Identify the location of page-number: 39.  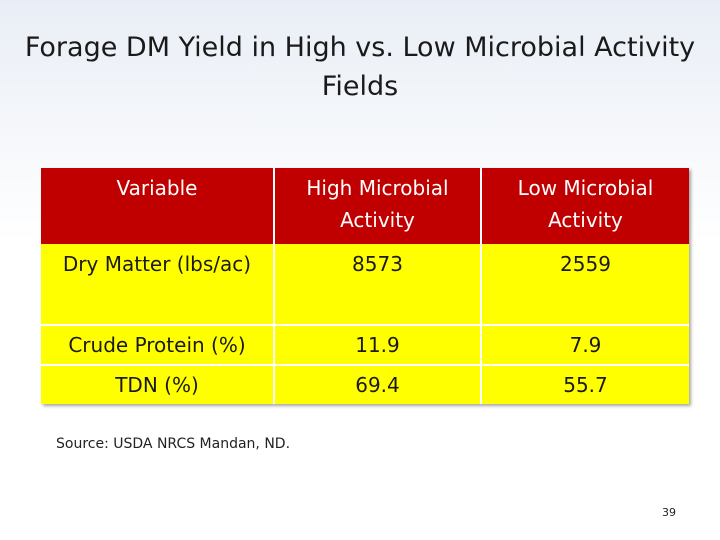
(669, 512).